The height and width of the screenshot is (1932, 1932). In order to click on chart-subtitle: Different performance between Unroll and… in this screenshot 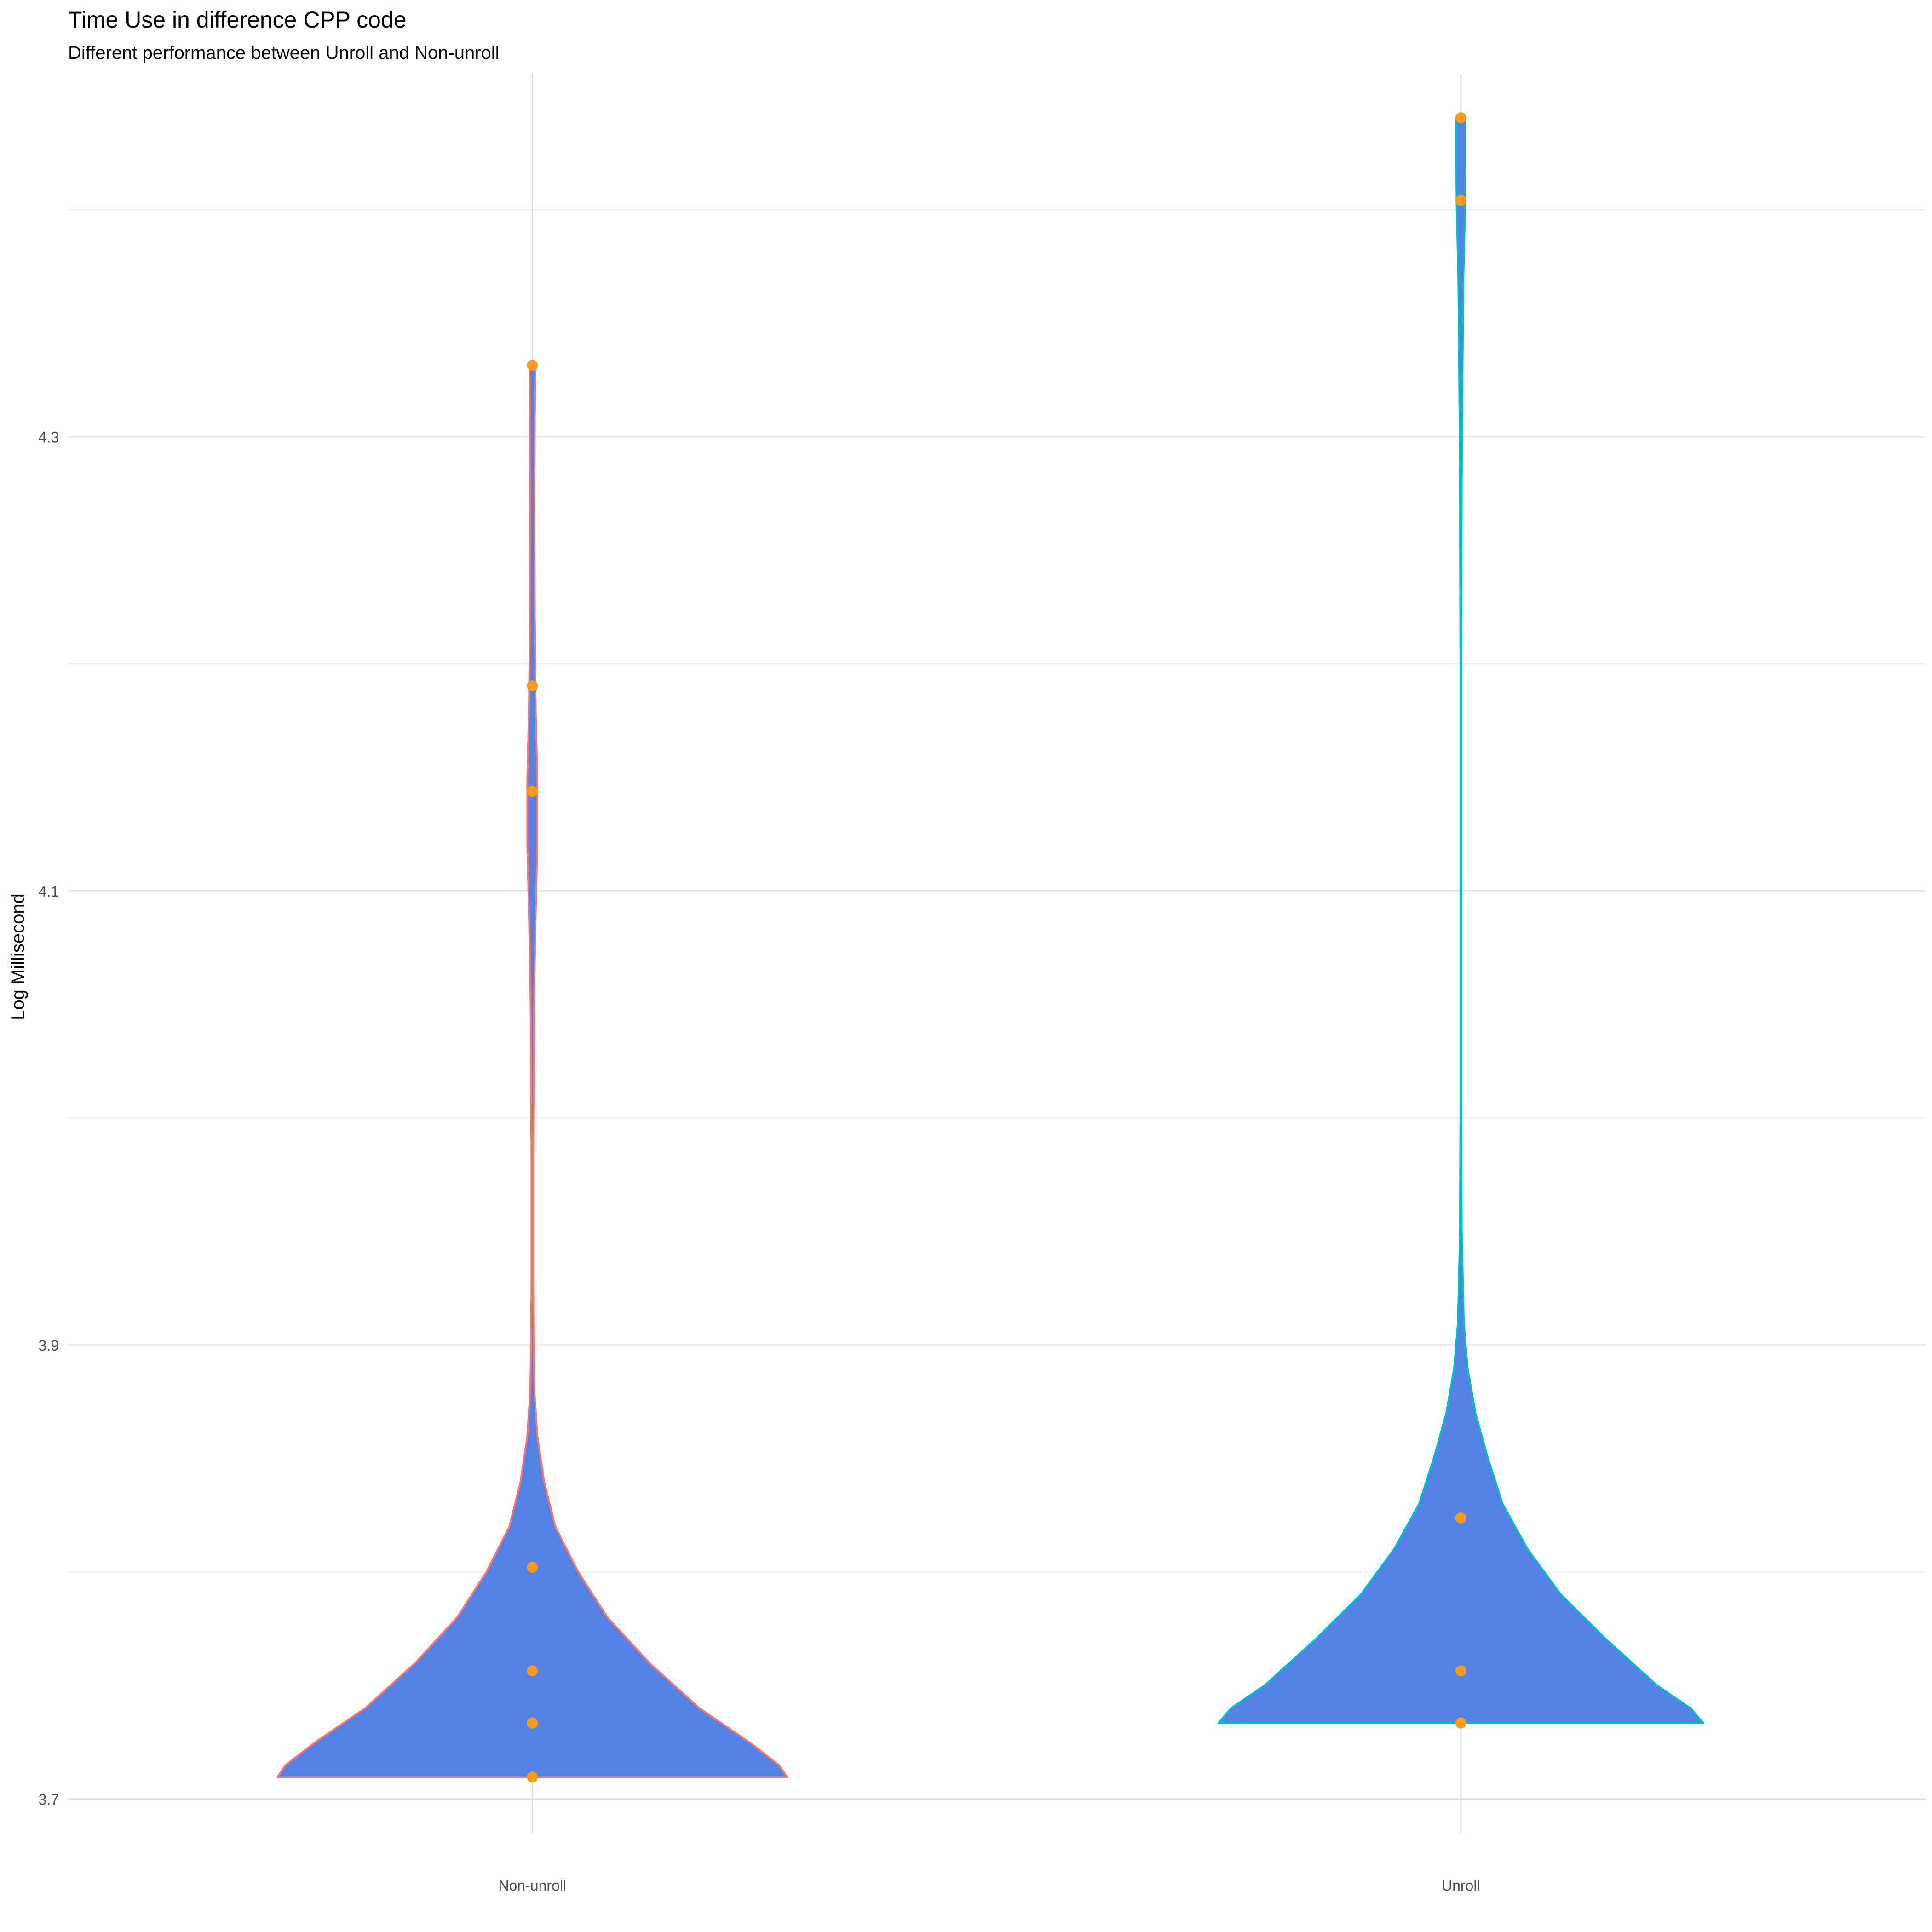, I will do `click(284, 53)`.